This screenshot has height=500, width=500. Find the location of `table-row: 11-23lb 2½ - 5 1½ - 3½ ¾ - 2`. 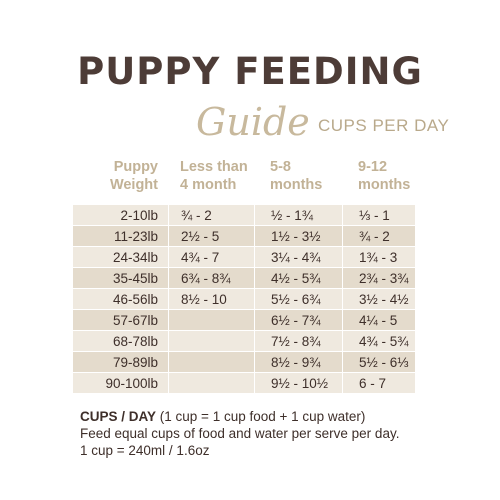

table-row: 11-23lb 2½ - 5 1½ - 3½ ¾ - 2 is located at coordinates (244, 236).